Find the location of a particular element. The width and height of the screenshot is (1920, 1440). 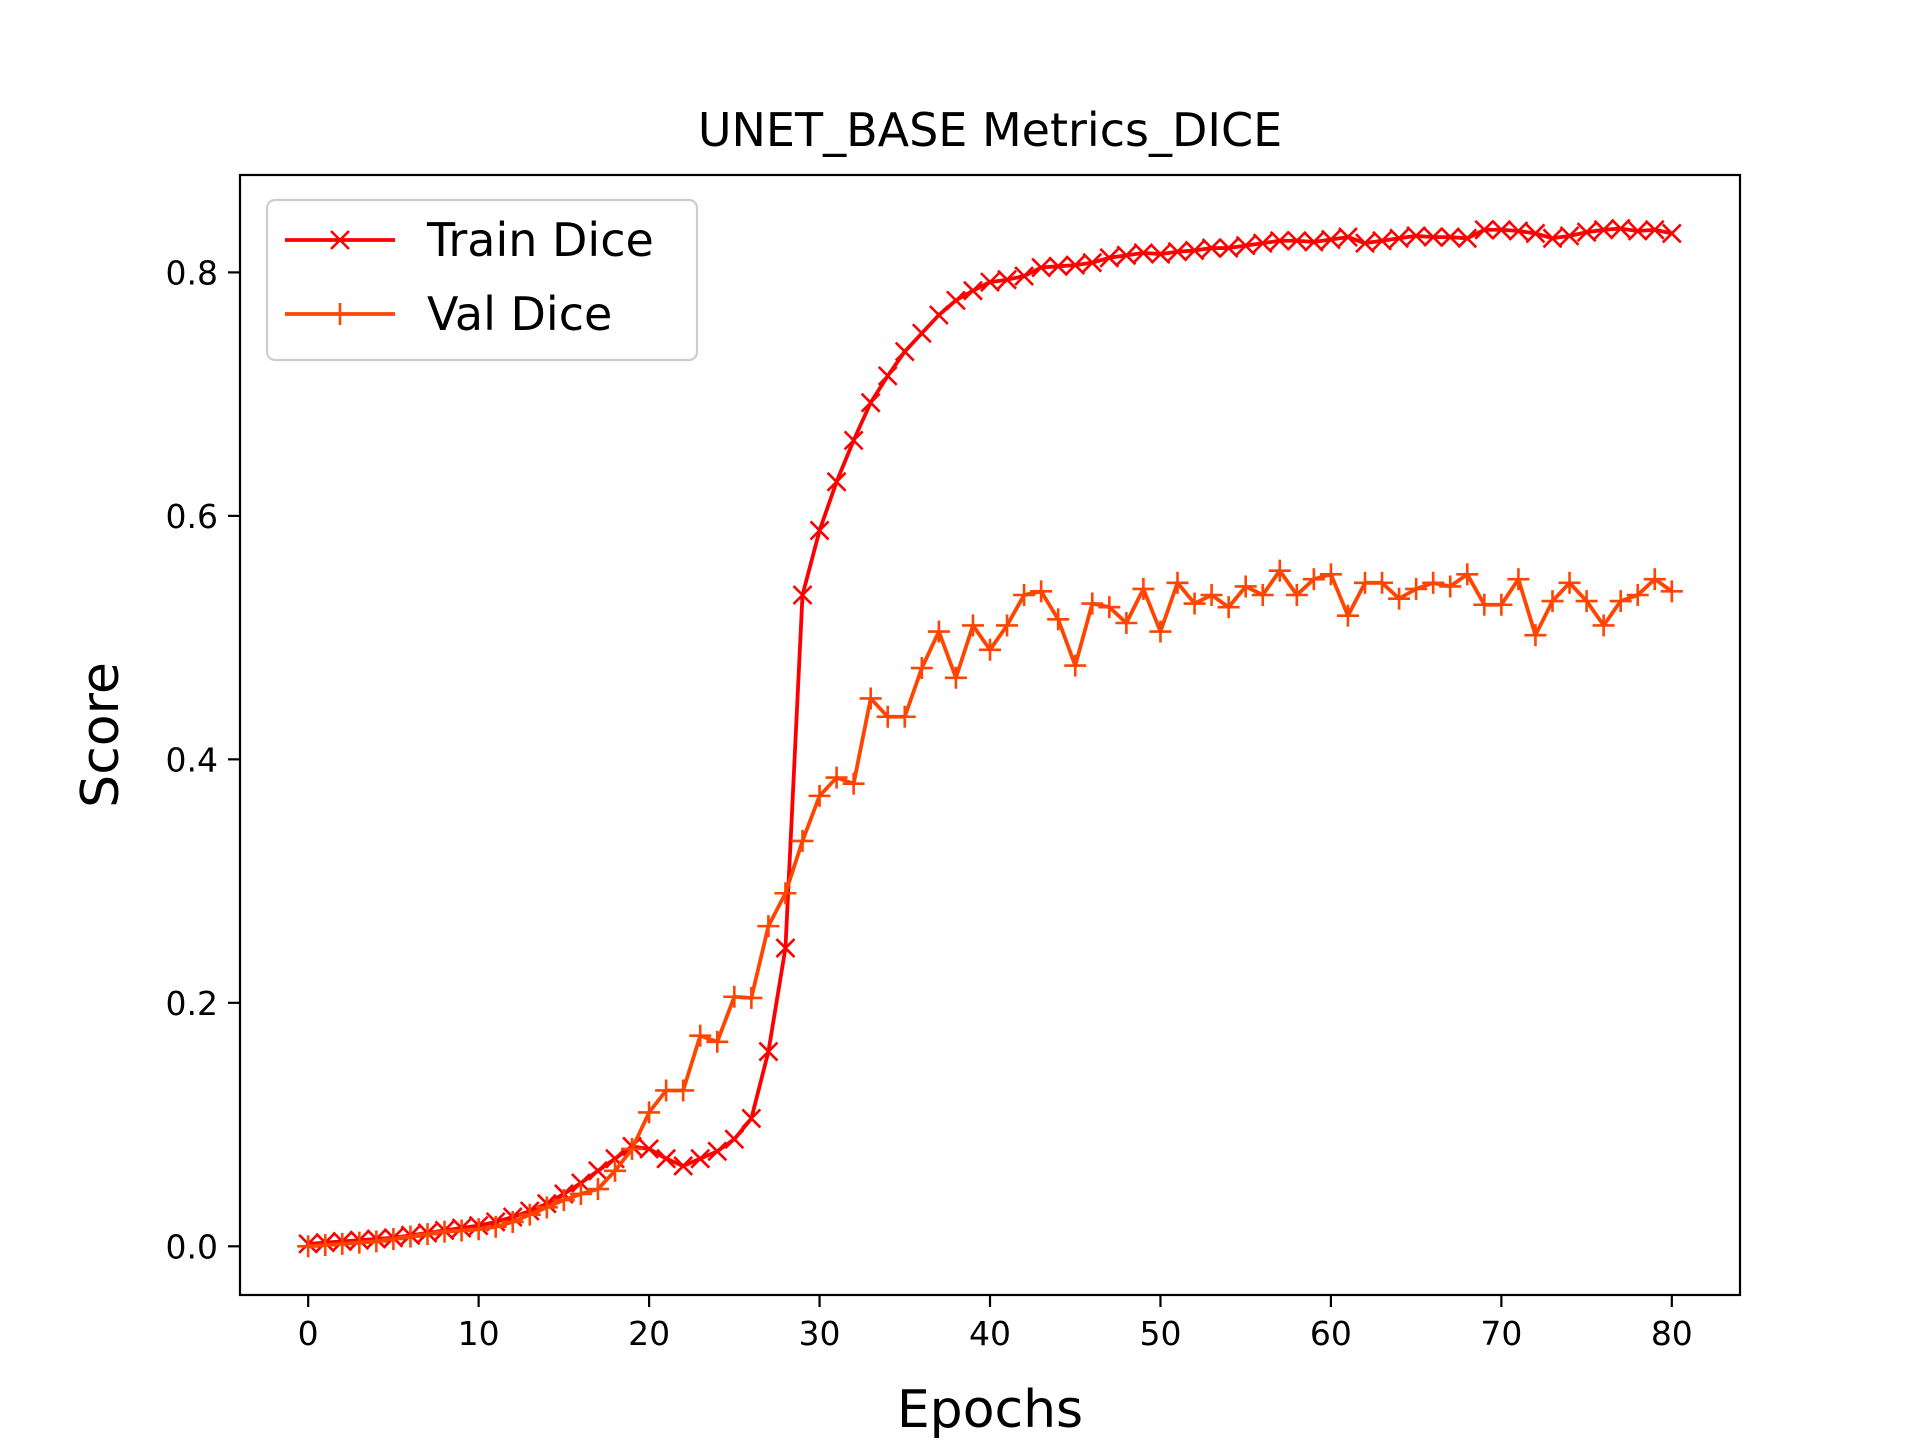

y-tick-label: 0.0 is located at coordinates (192, 1246).